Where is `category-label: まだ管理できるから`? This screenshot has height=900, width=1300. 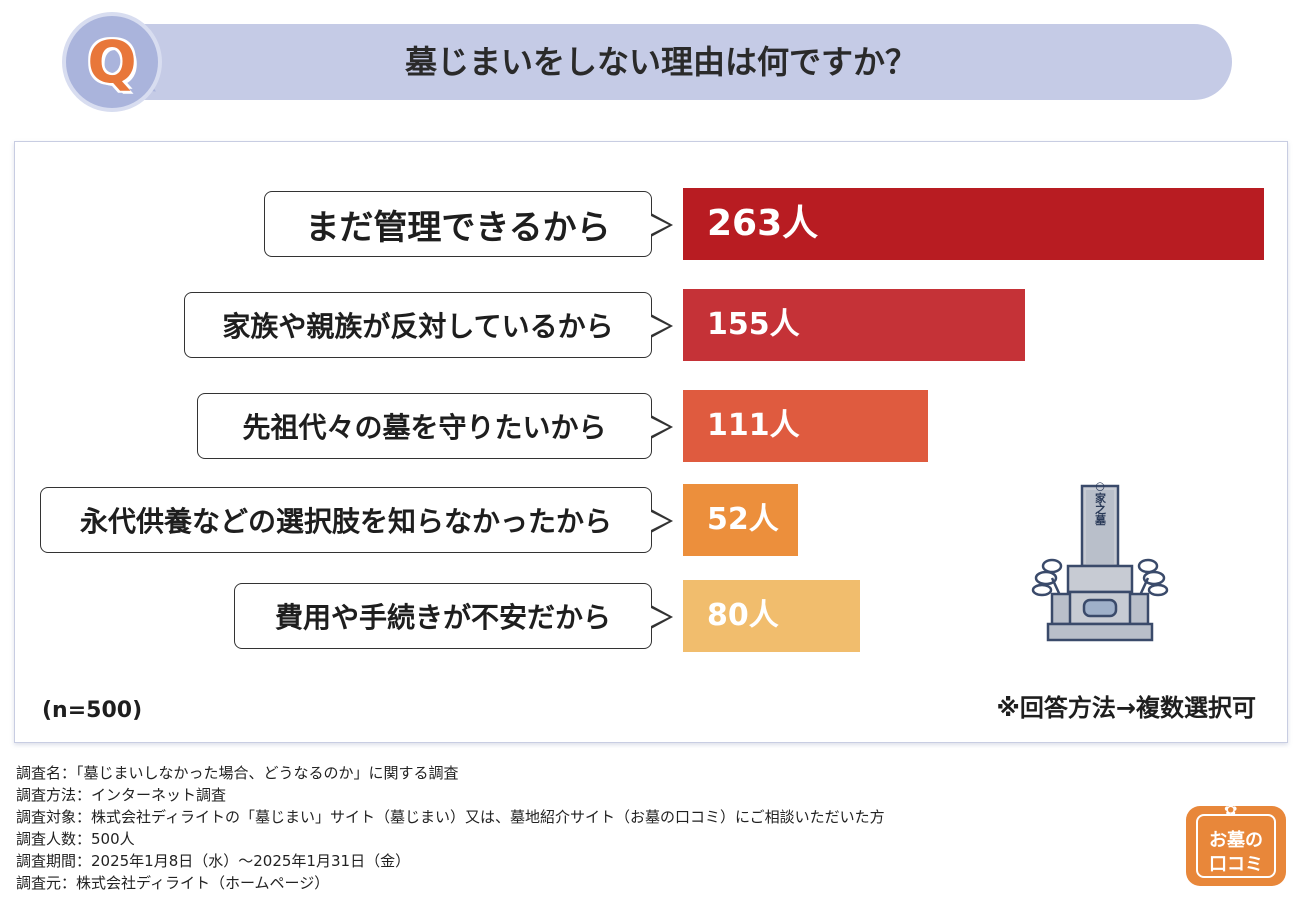 category-label: まだ管理できるから is located at coordinates (468, 224).